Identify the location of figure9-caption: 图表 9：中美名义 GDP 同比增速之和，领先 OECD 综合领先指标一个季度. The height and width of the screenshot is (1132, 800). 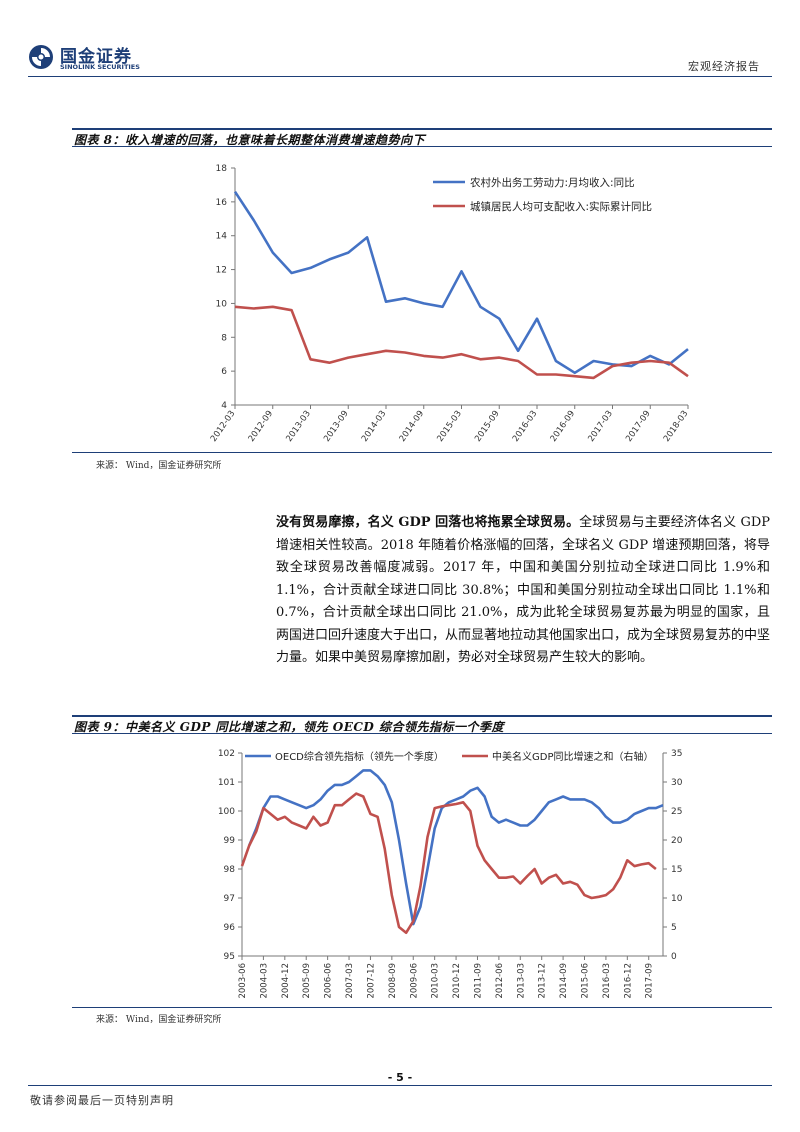
(289, 727).